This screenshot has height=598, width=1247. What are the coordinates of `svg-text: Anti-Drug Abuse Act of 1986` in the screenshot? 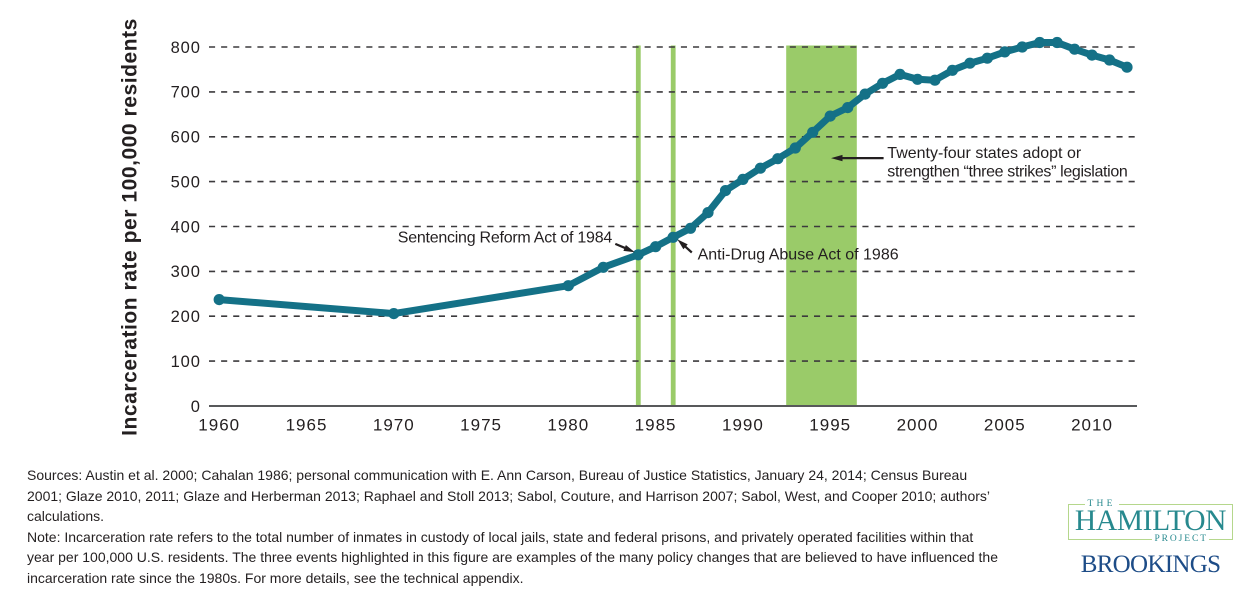 It's located at (798, 255).